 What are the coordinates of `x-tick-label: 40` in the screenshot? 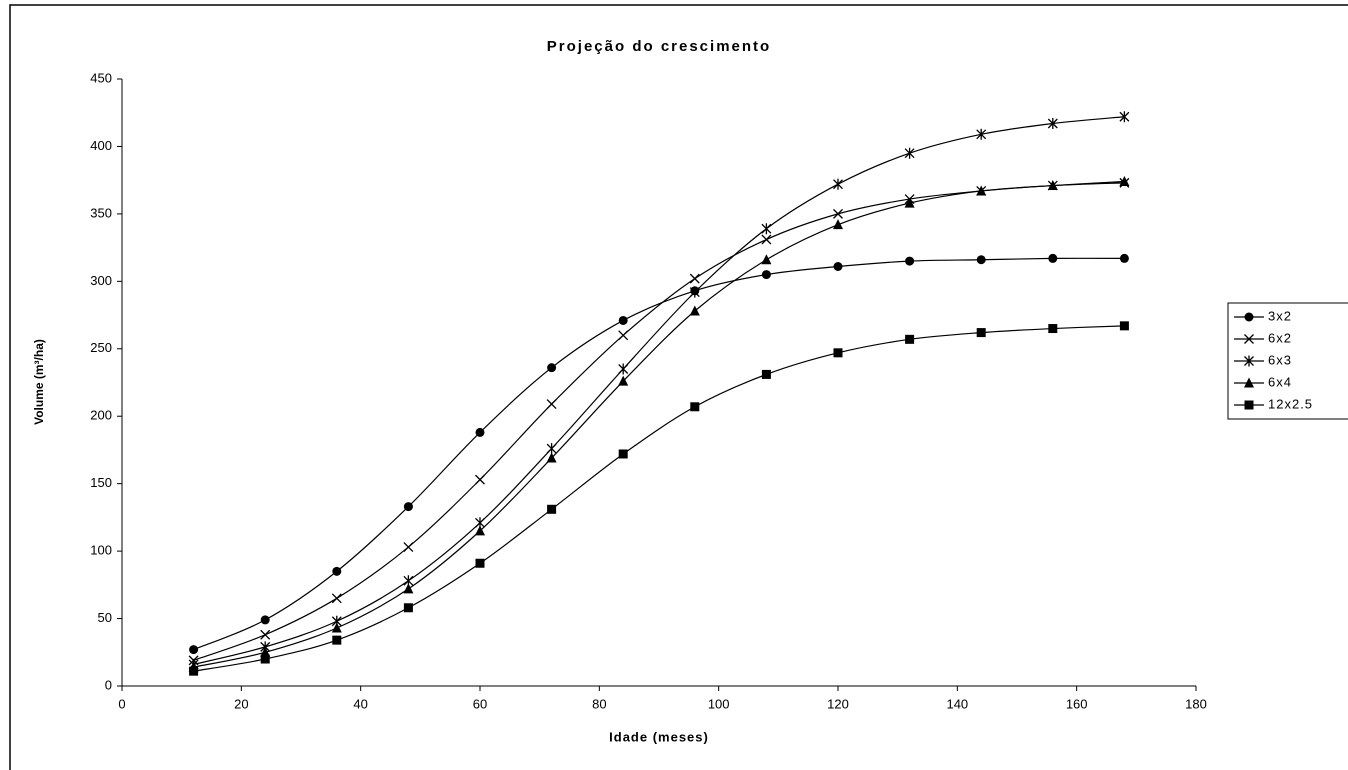 It's located at (360, 703).